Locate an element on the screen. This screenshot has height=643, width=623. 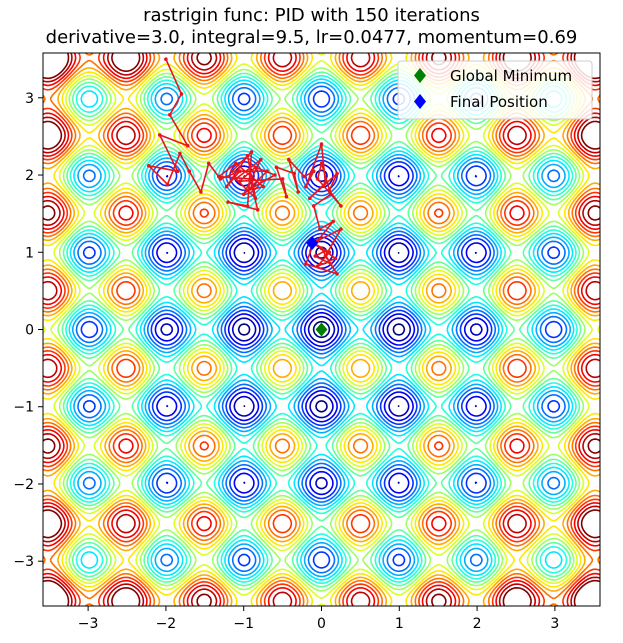
point-markers is located at coordinates (317, 286).